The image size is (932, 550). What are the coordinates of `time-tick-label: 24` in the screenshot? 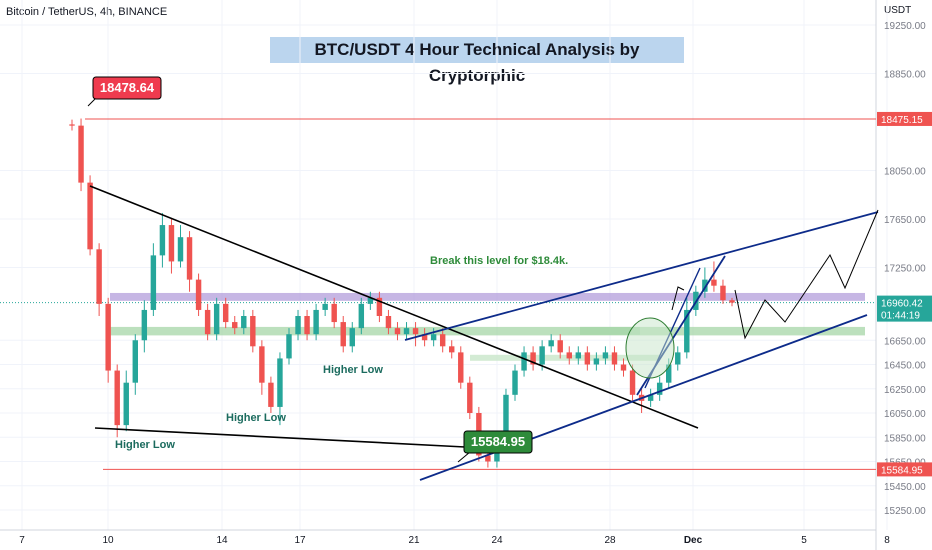 It's located at (497, 540).